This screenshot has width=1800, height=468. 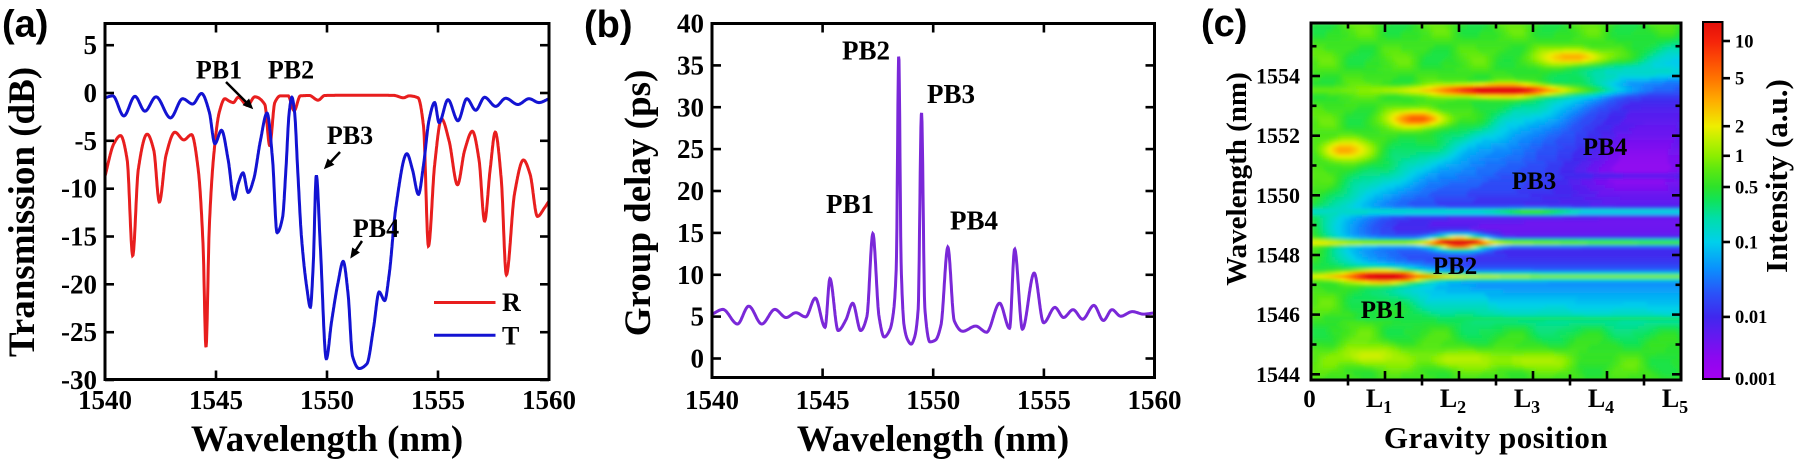 I want to click on svg-text: R, so click(x=511, y=302).